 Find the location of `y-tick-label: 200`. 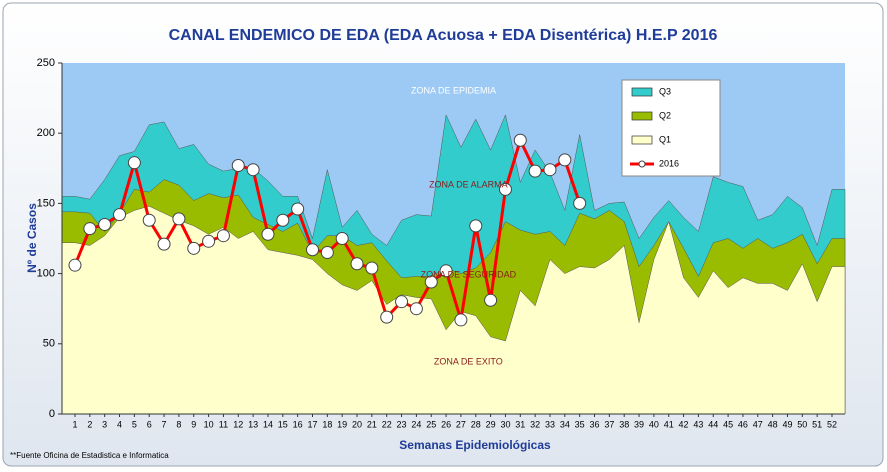

y-tick-label: 200 is located at coordinates (46, 133).